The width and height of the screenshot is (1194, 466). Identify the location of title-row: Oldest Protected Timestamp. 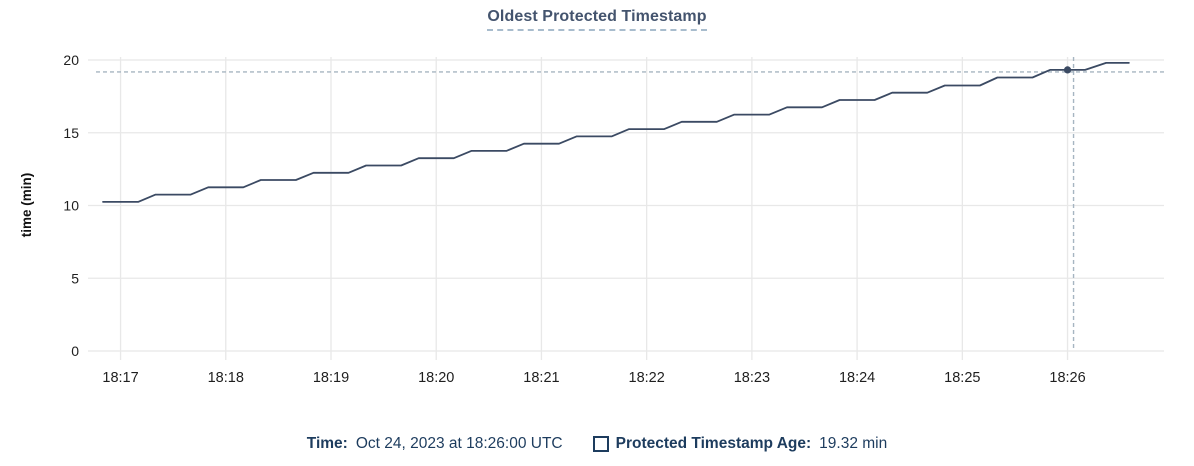
(597, 19).